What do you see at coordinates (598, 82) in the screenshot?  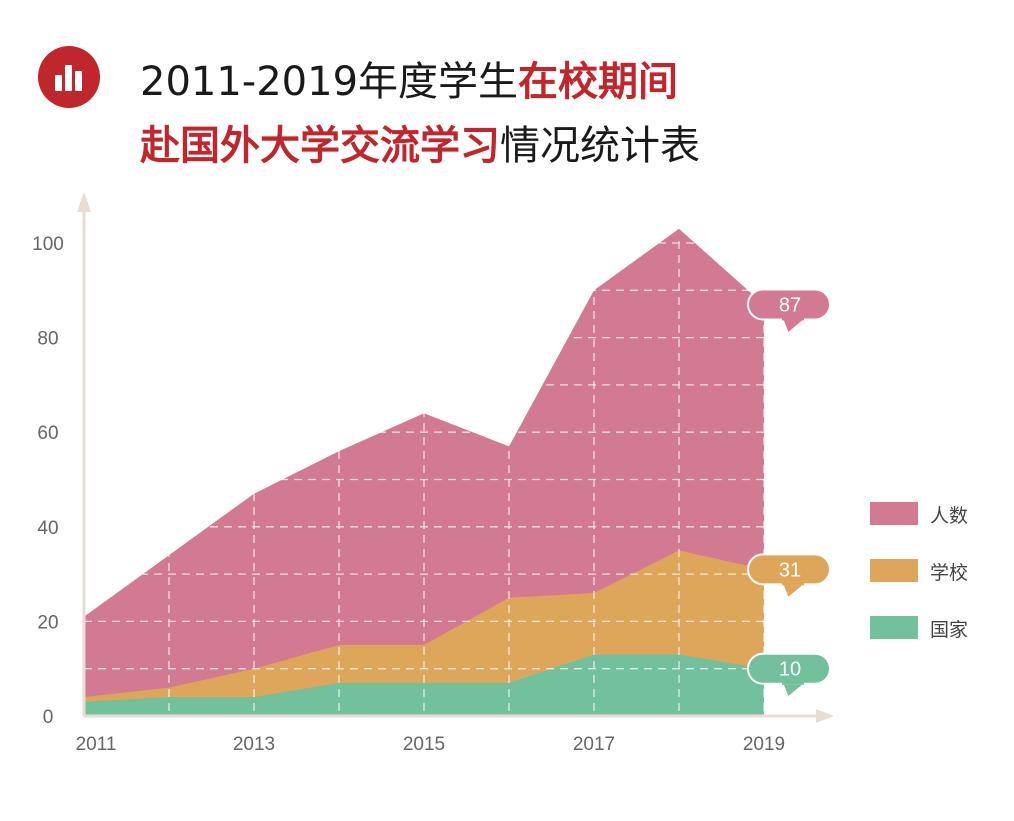 I see `title-line1-highlight: 在校期间` at bounding box center [598, 82].